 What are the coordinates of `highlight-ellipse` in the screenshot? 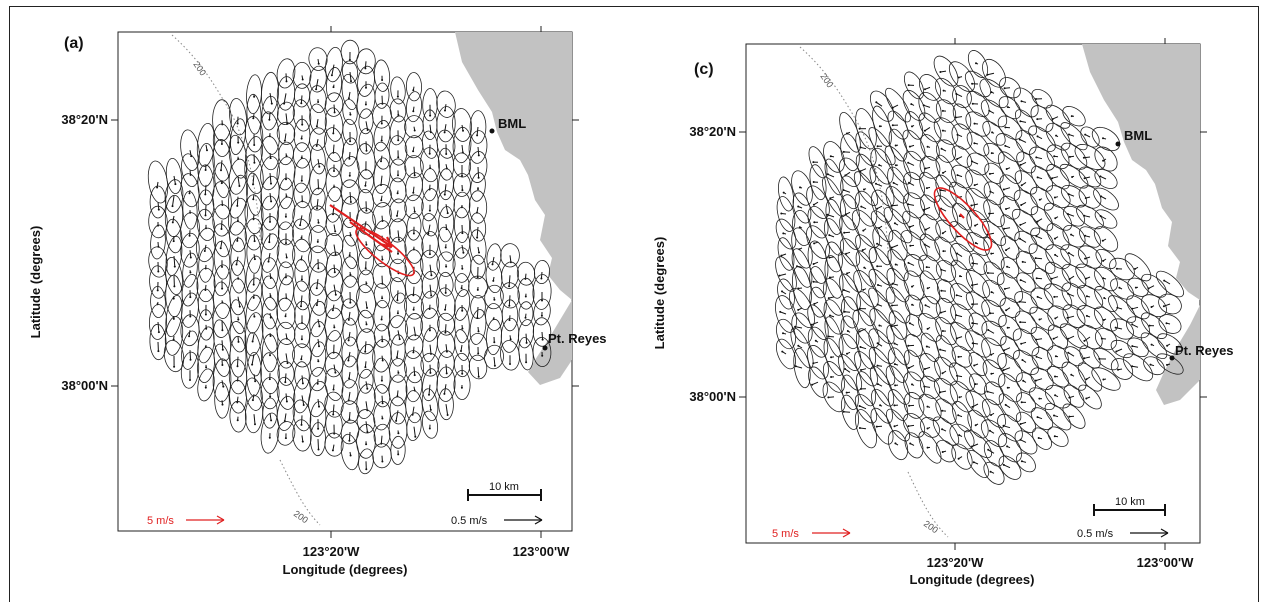 It's located at (963, 219).